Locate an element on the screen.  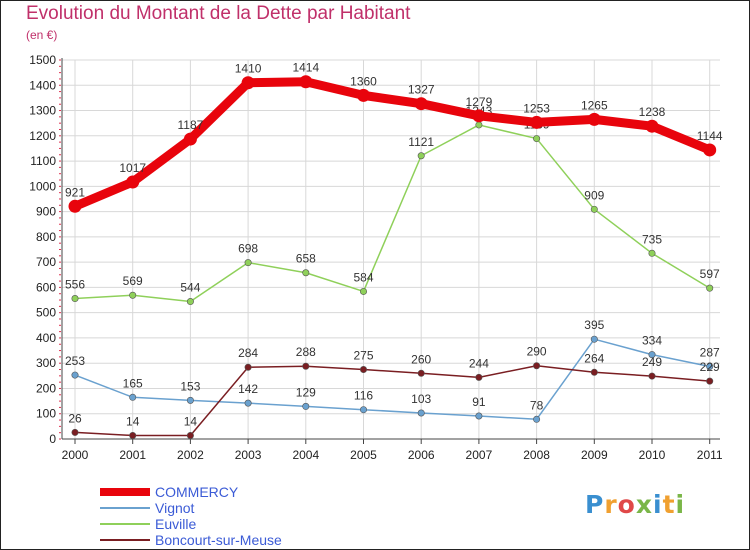
data-label-commercy: 1253 is located at coordinates (536, 108).